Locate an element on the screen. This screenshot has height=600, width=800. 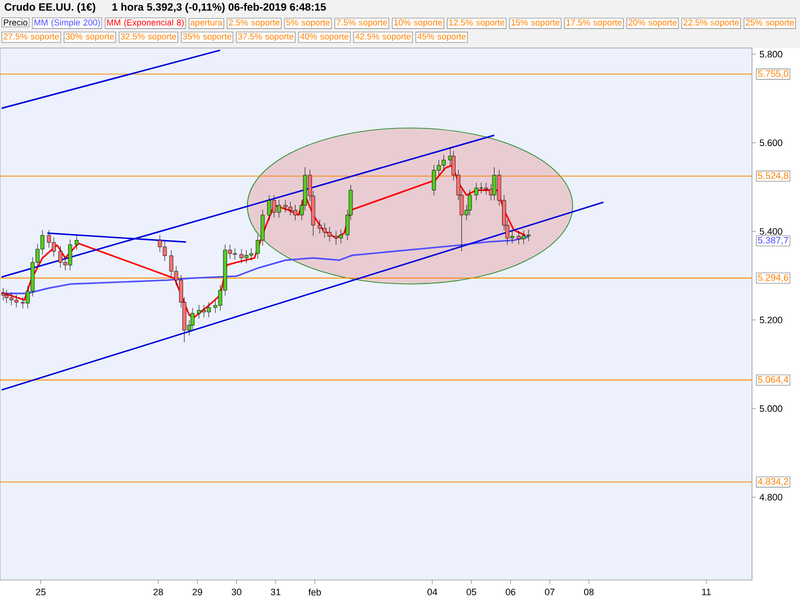
text: 12.5% soporte is located at coordinates (476, 23).